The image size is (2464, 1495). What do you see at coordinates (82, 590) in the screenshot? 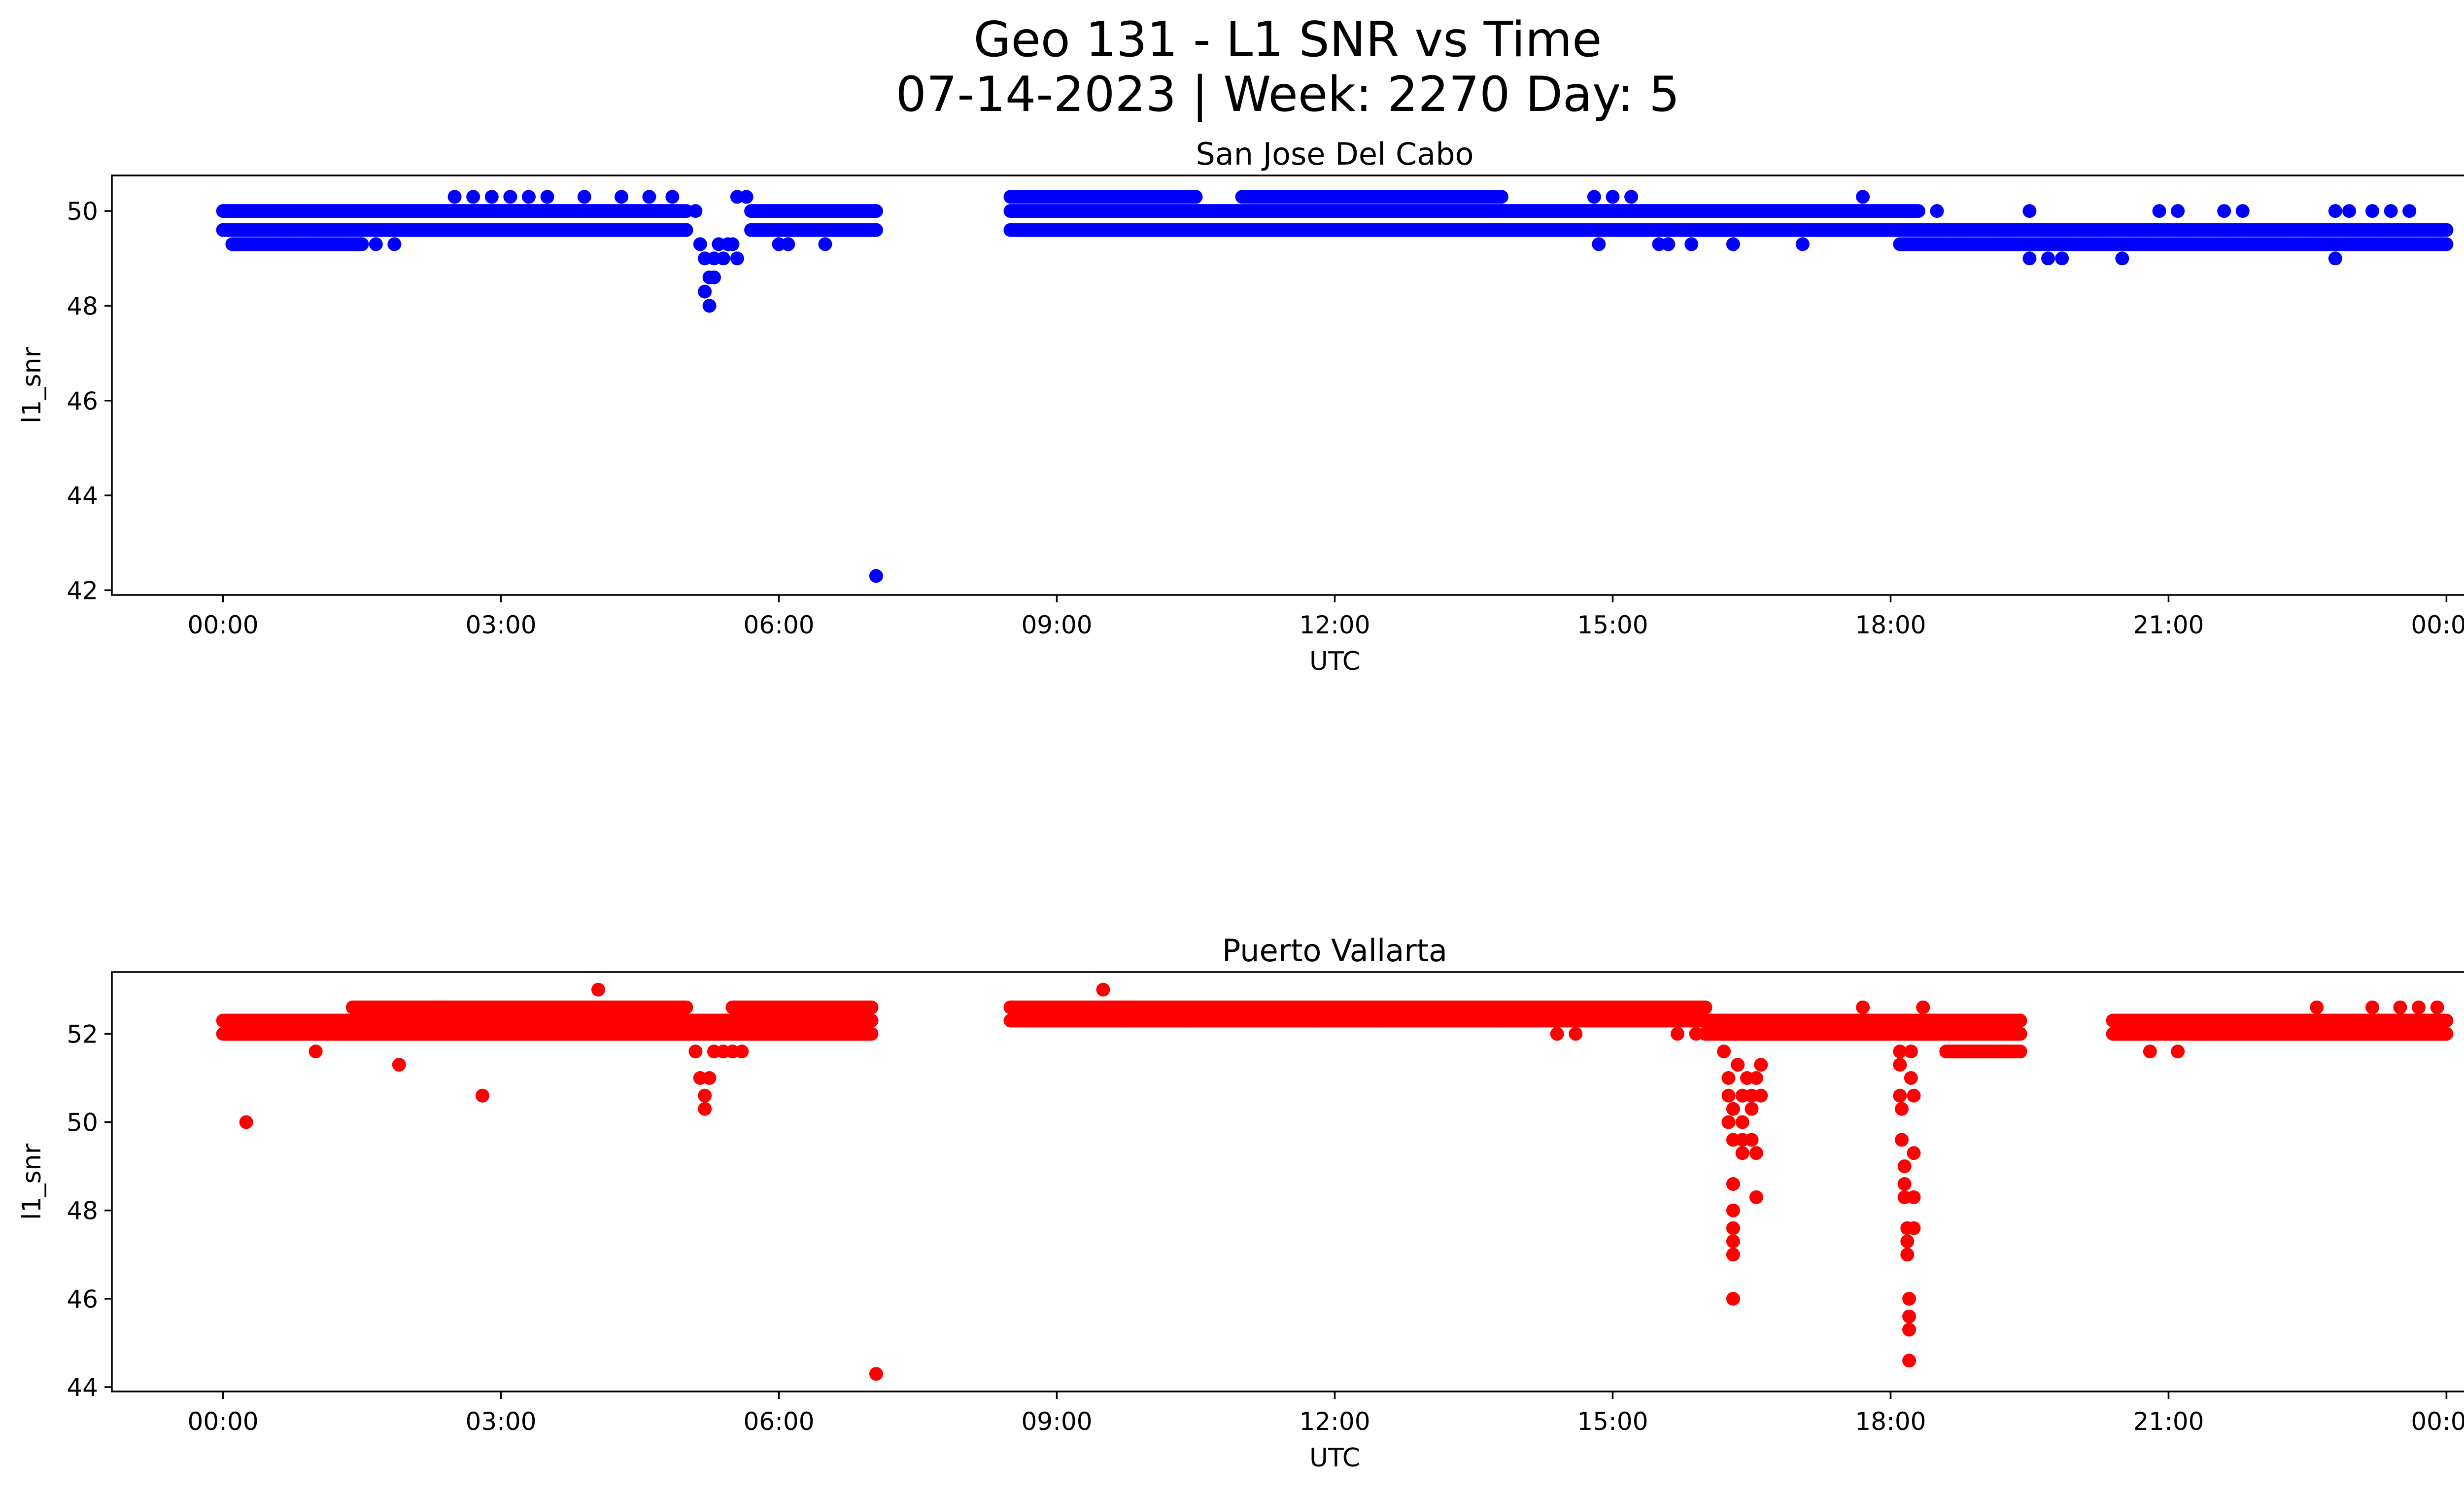
I see `y-tick-label: 42` at bounding box center [82, 590].